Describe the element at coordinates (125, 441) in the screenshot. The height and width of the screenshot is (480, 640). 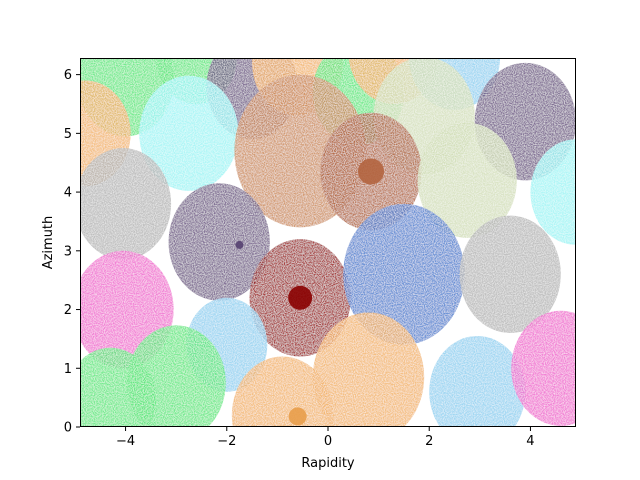
I see `x-tick-label: −4` at that location.